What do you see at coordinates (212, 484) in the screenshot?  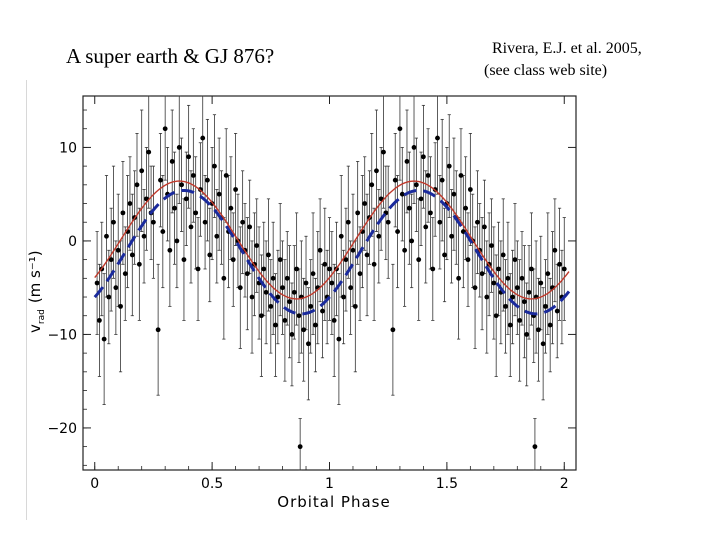 I see `x-tick-label: 0.5` at bounding box center [212, 484].